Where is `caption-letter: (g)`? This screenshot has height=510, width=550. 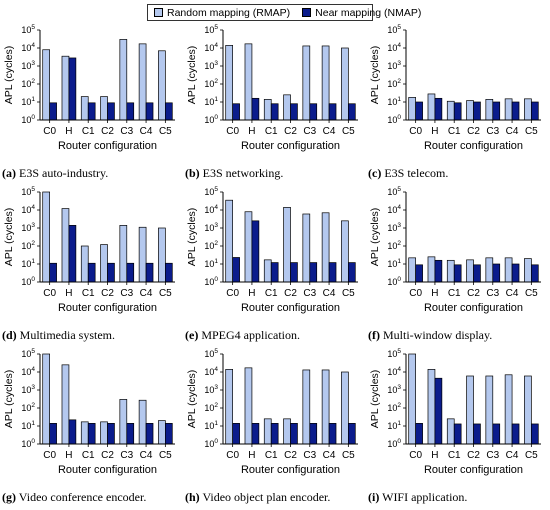 caption-letter: (g) is located at coordinates (9, 497).